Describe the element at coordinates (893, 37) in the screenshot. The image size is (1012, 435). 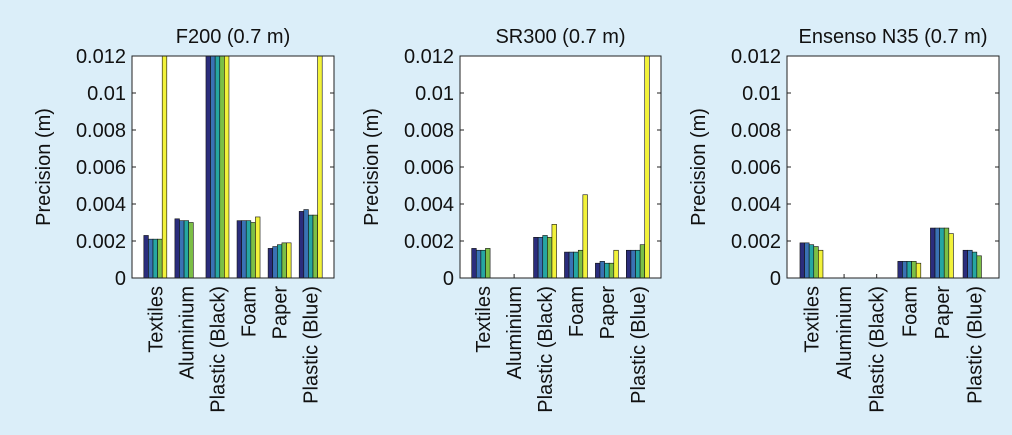
I see `chart-title: Ensenso N35 (0.7 m)` at that location.